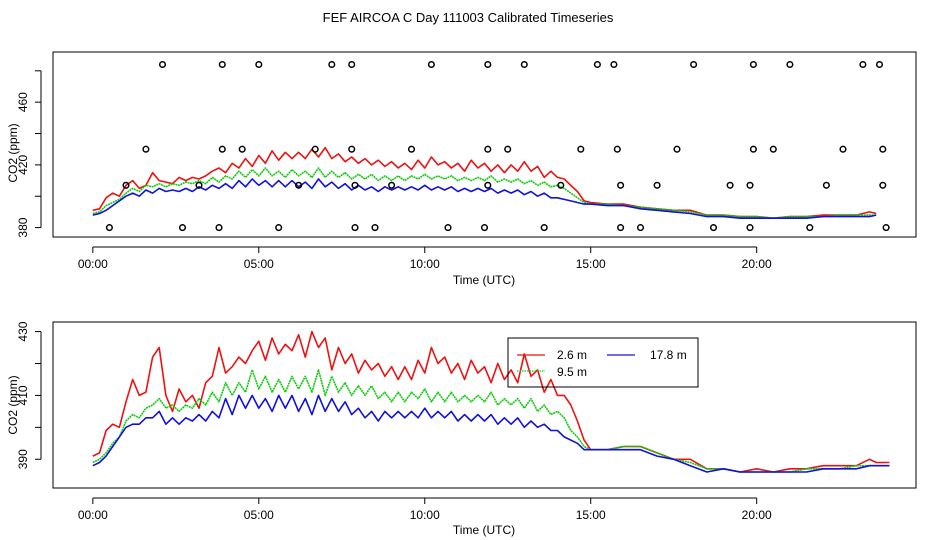 This screenshot has width=936, height=540. Describe the element at coordinates (23, 459) in the screenshot. I see `bottom-y-tick-label: 390` at that location.